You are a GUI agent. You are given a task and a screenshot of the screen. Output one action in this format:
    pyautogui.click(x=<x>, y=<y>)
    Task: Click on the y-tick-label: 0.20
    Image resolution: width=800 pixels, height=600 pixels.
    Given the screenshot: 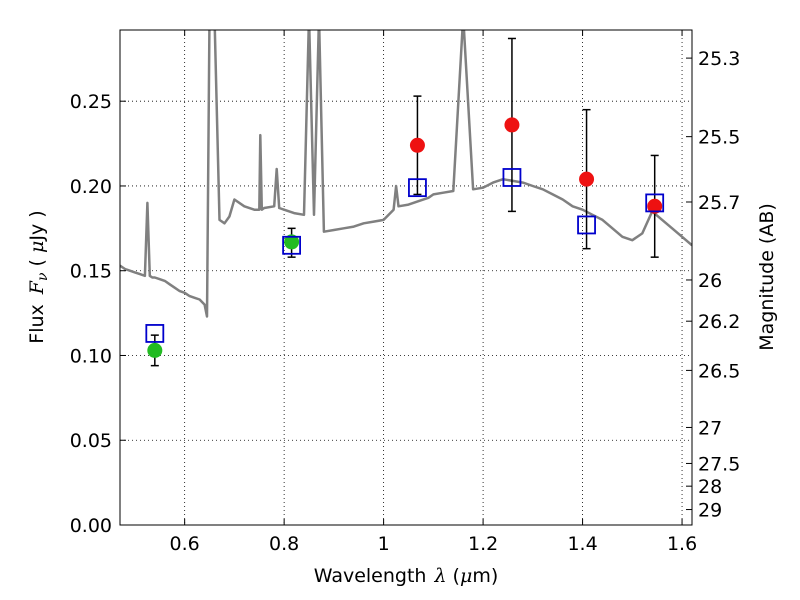 What is the action you would take?
    pyautogui.click(x=91, y=187)
    